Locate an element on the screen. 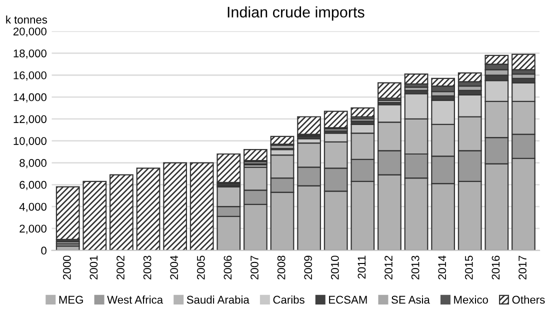 The image size is (545, 313). x-tick-label: 2004 is located at coordinates (174, 268).